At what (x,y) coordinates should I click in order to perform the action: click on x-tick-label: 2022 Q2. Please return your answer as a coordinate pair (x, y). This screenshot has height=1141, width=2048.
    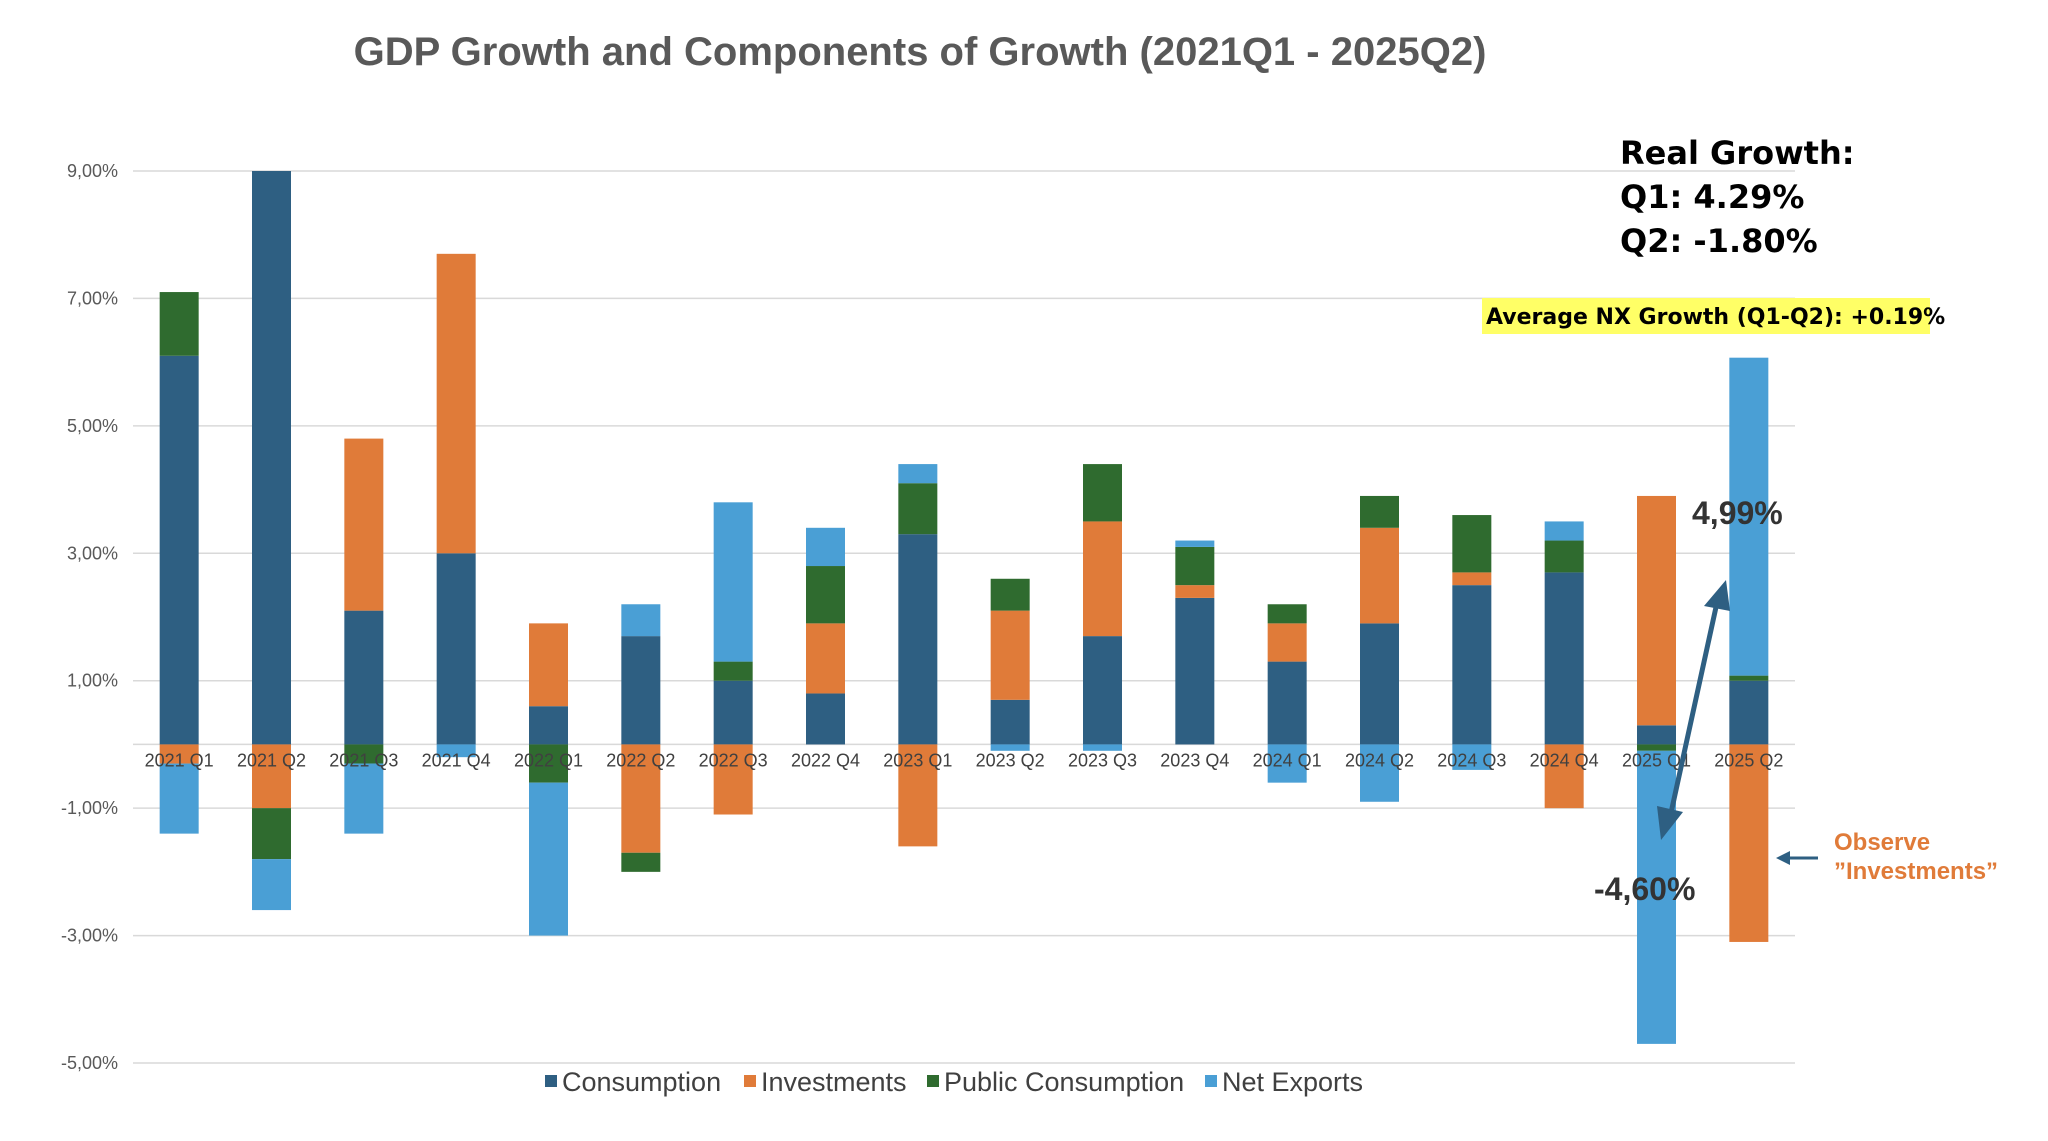
    Looking at the image, I should click on (640, 760).